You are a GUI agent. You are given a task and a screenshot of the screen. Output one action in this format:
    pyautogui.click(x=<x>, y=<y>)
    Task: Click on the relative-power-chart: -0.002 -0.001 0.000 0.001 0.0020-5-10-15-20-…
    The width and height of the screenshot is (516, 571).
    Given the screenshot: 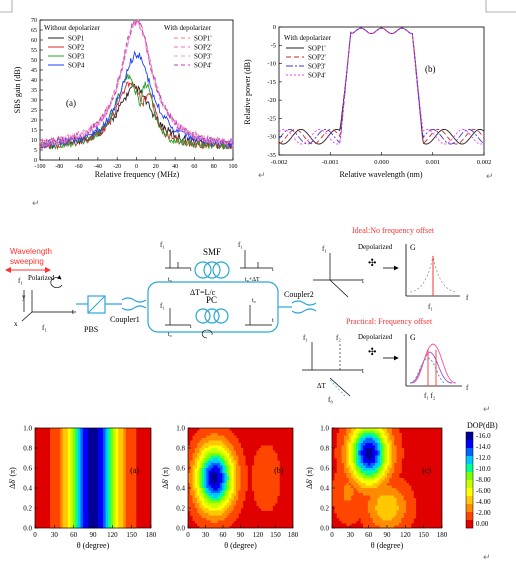 What is the action you would take?
    pyautogui.click(x=367, y=101)
    